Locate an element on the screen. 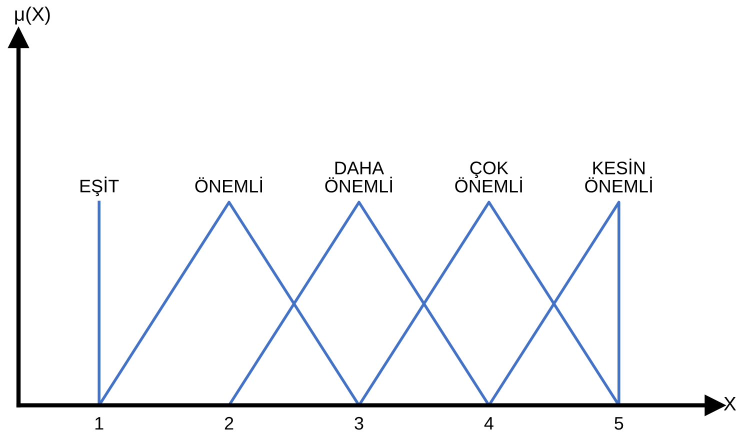  x-tick-label: 3 is located at coordinates (359, 423).